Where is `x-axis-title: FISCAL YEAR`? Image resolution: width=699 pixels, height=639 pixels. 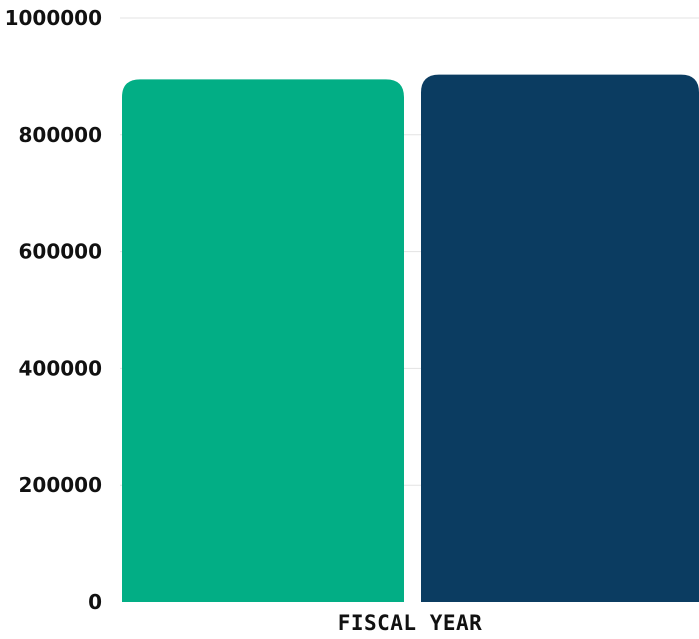
x-axis-title: FISCAL YEAR is located at coordinates (410, 623).